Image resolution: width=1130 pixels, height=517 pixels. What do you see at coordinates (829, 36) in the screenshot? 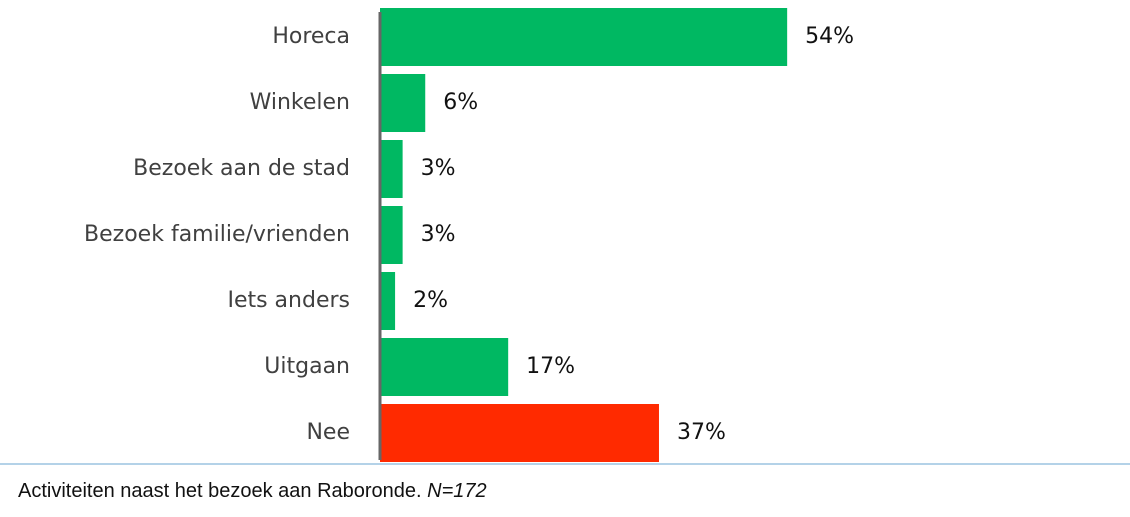
I see `value-label: 54%` at bounding box center [829, 36].